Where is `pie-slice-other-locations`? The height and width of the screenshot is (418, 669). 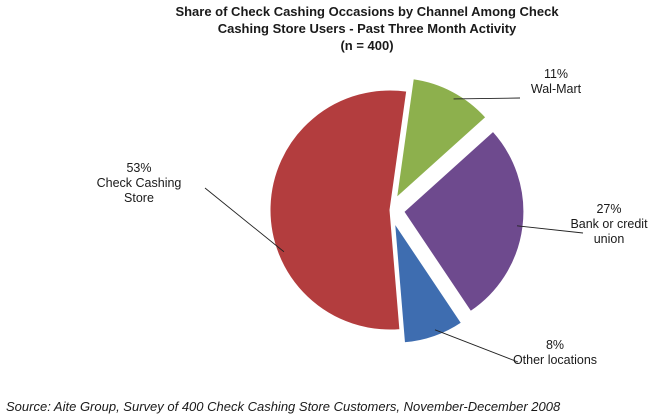
pie-slice-other-locations is located at coordinates (428, 282).